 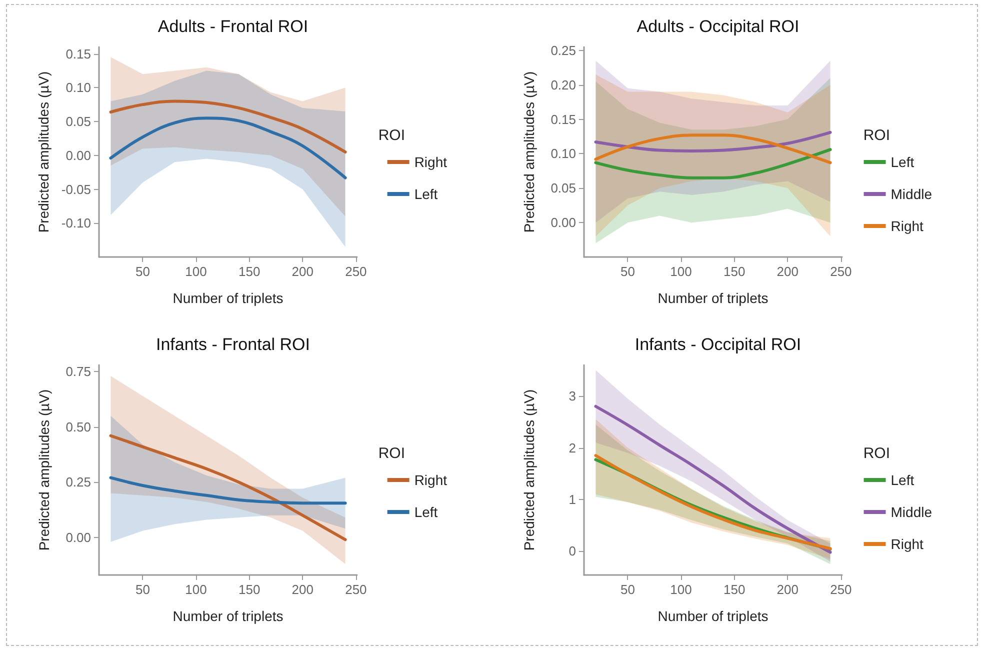 What do you see at coordinates (233, 26) in the screenshot?
I see `chart-title: Adults - Frontal ROI` at bounding box center [233, 26].